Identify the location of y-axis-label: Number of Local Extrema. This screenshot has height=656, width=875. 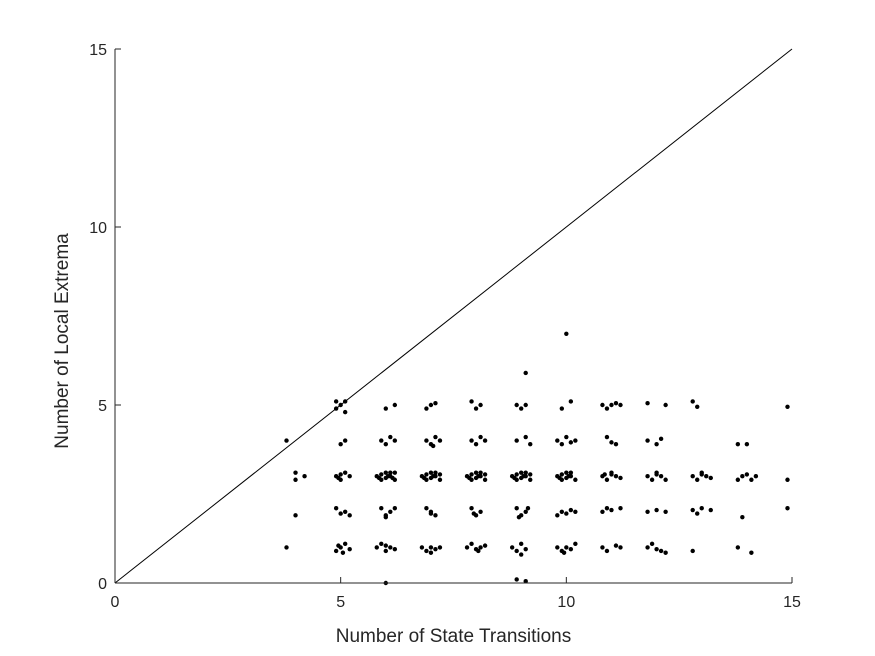
(62, 341).